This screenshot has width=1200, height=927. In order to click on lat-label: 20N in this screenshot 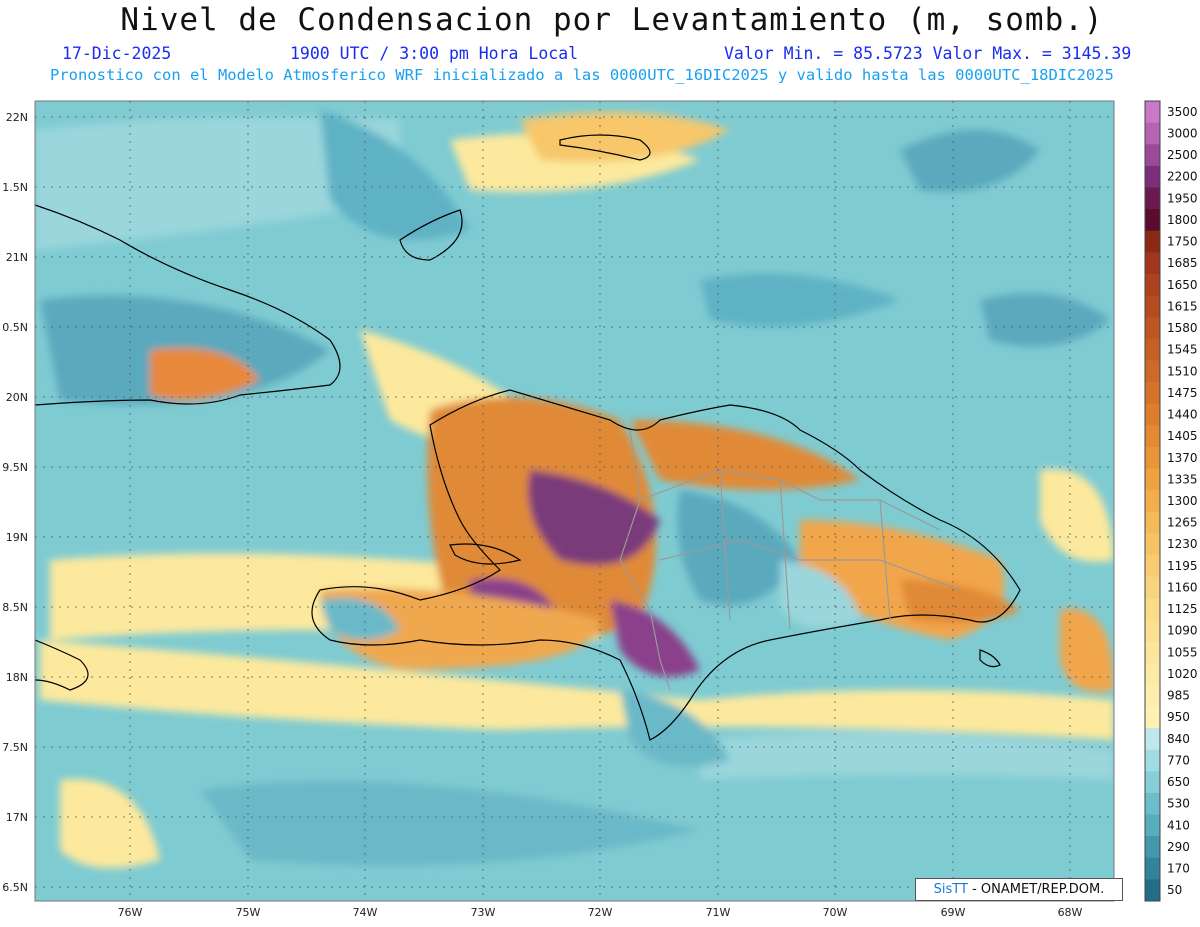, I will do `click(17, 397)`.